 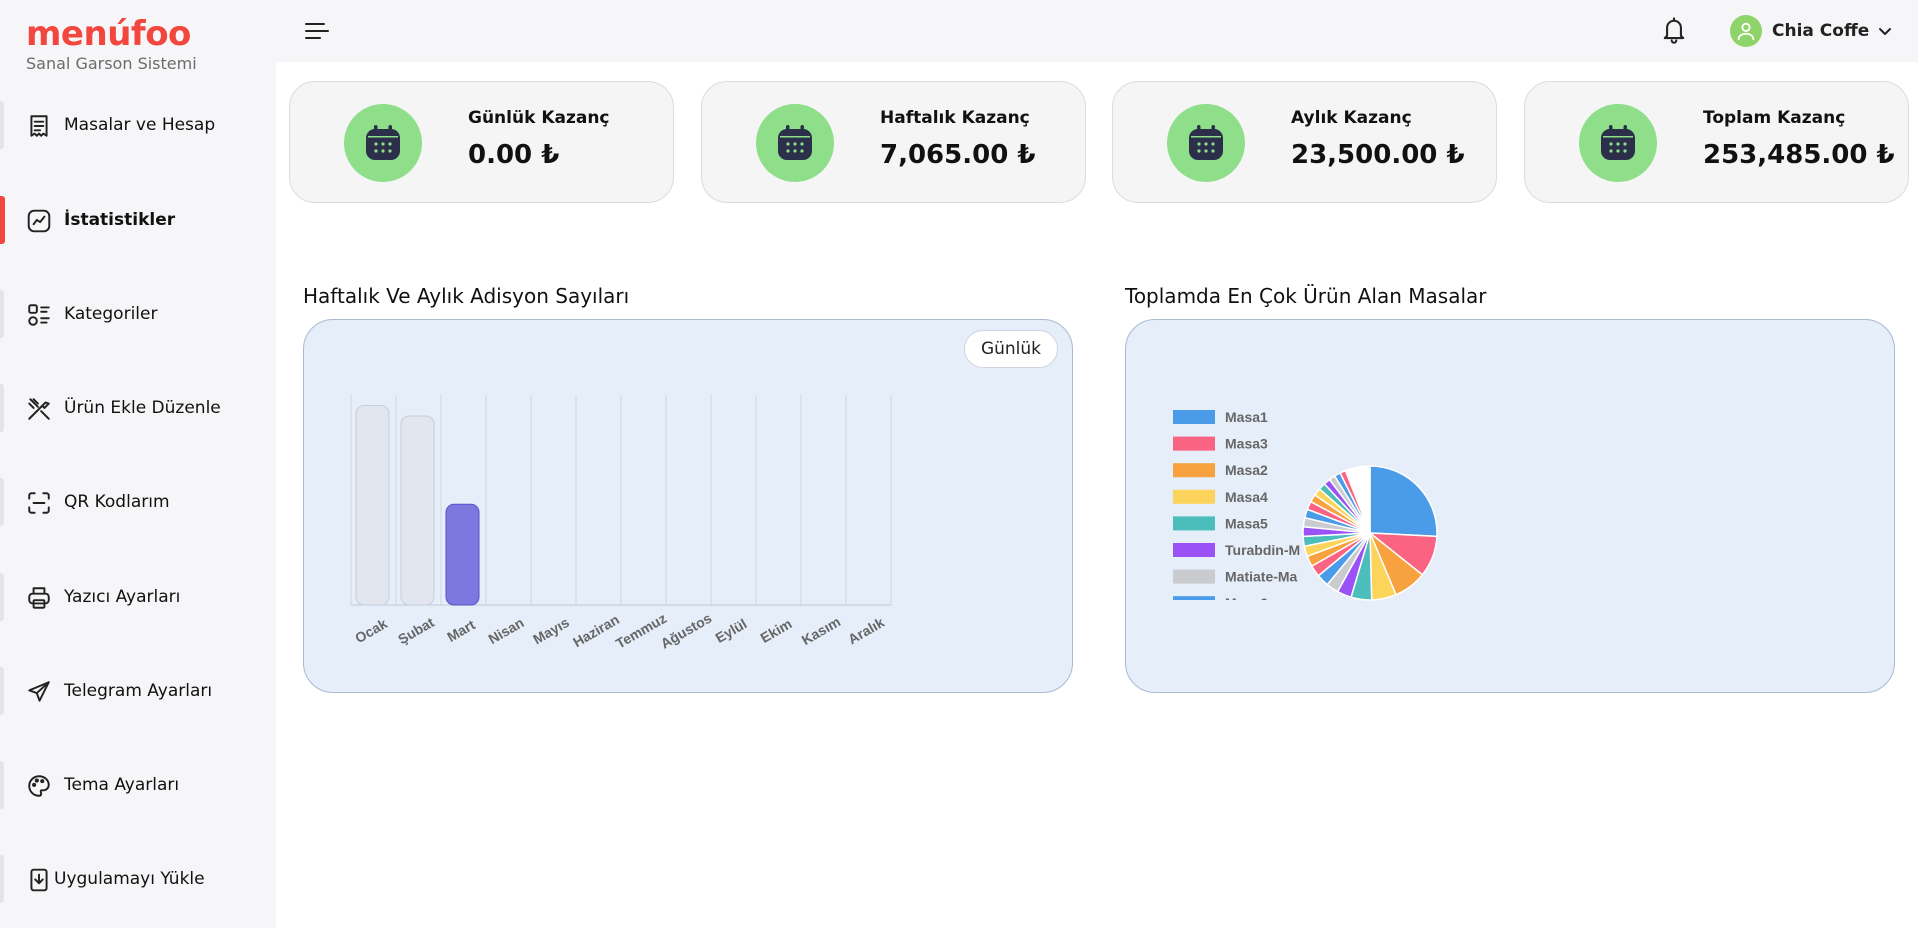 I want to click on period-select-button: Günlük, so click(x=1011, y=349).